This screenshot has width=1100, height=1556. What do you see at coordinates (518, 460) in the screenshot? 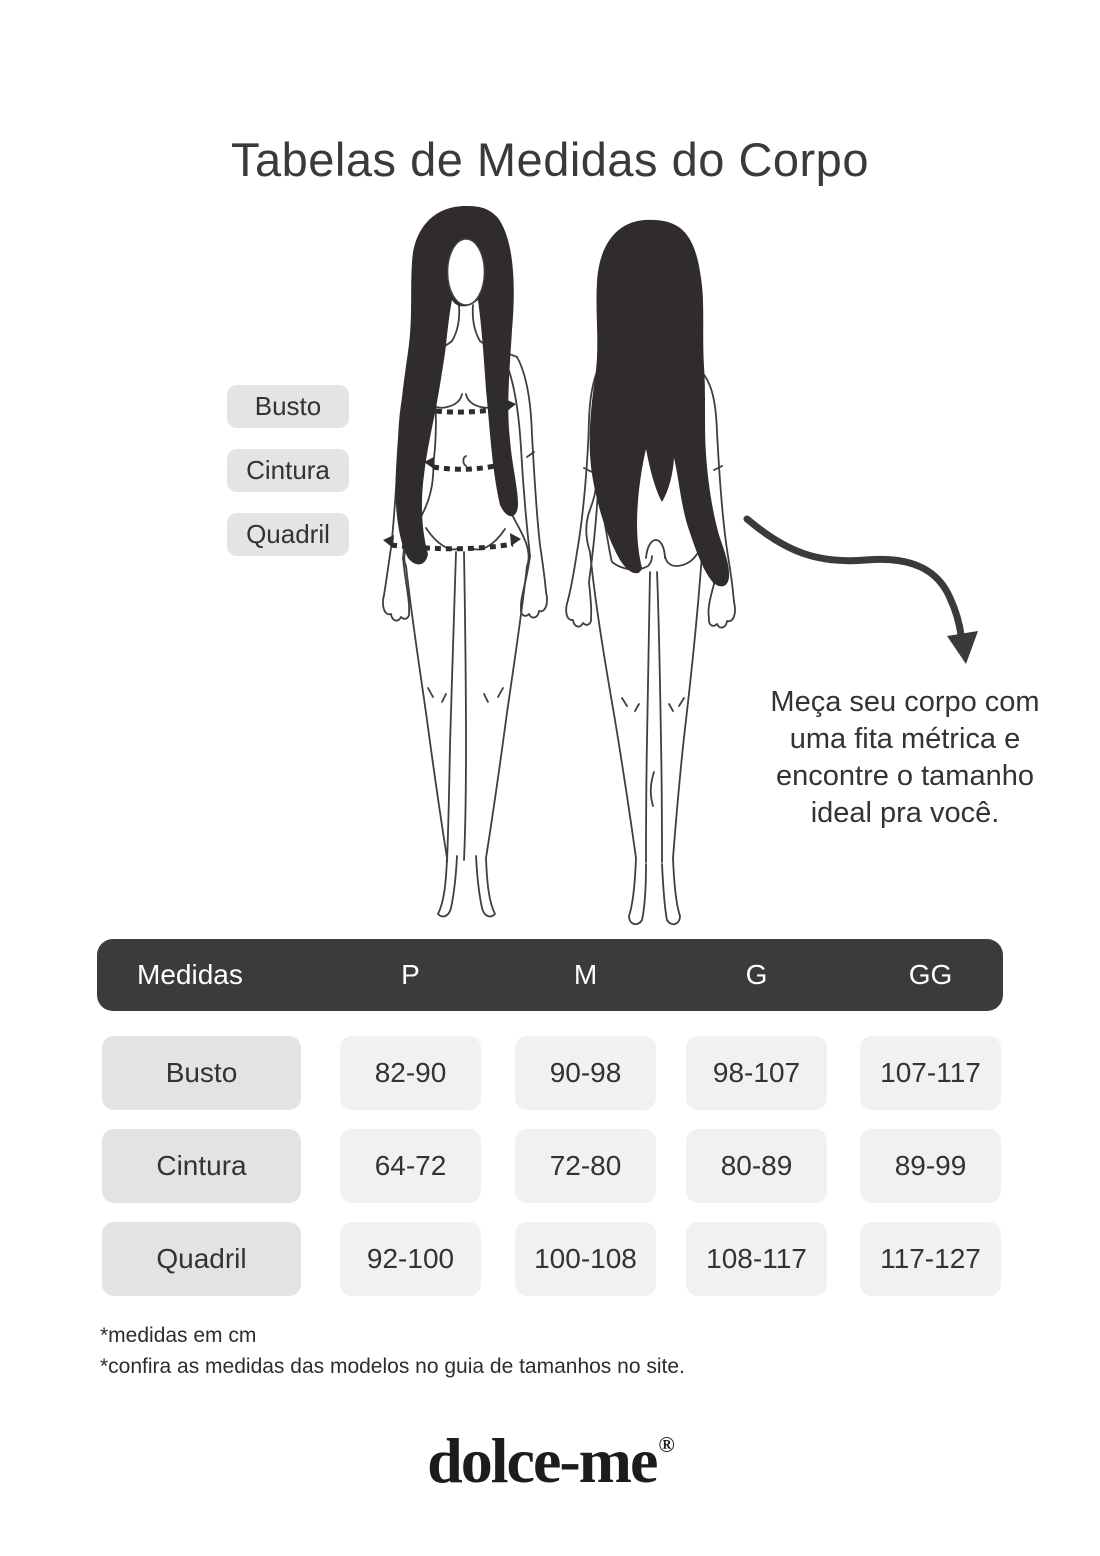
I see `front-left-arm-inner` at bounding box center [518, 460].